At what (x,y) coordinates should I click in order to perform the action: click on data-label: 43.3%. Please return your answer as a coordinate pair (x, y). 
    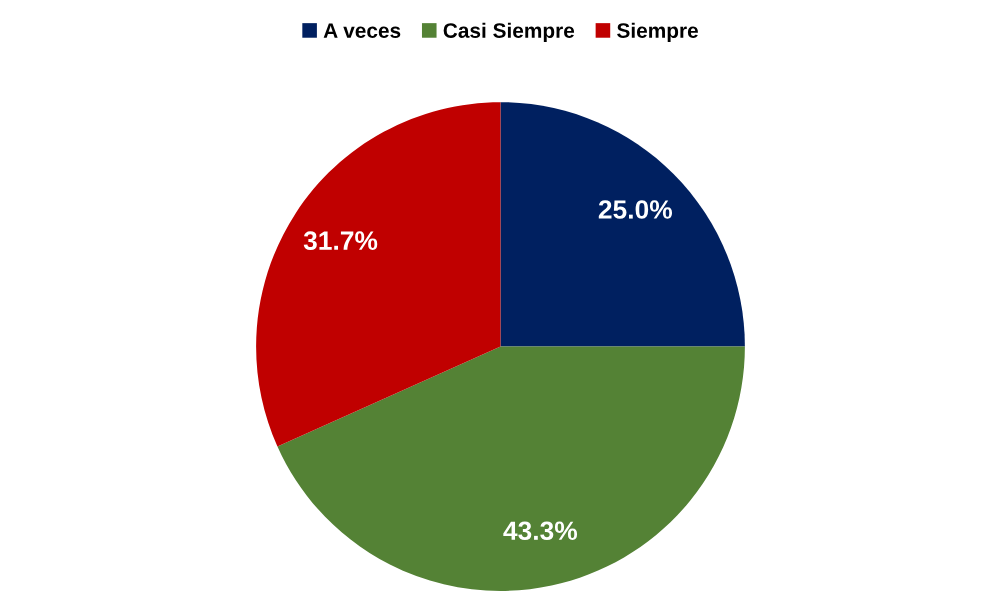
    Looking at the image, I should click on (540, 531).